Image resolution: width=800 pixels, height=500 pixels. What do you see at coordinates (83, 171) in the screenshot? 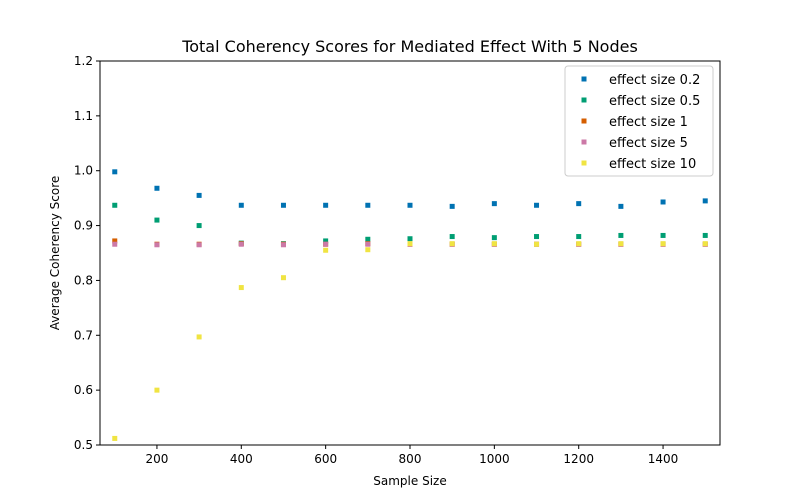
I see `y-tick-label: 1.0` at bounding box center [83, 171].